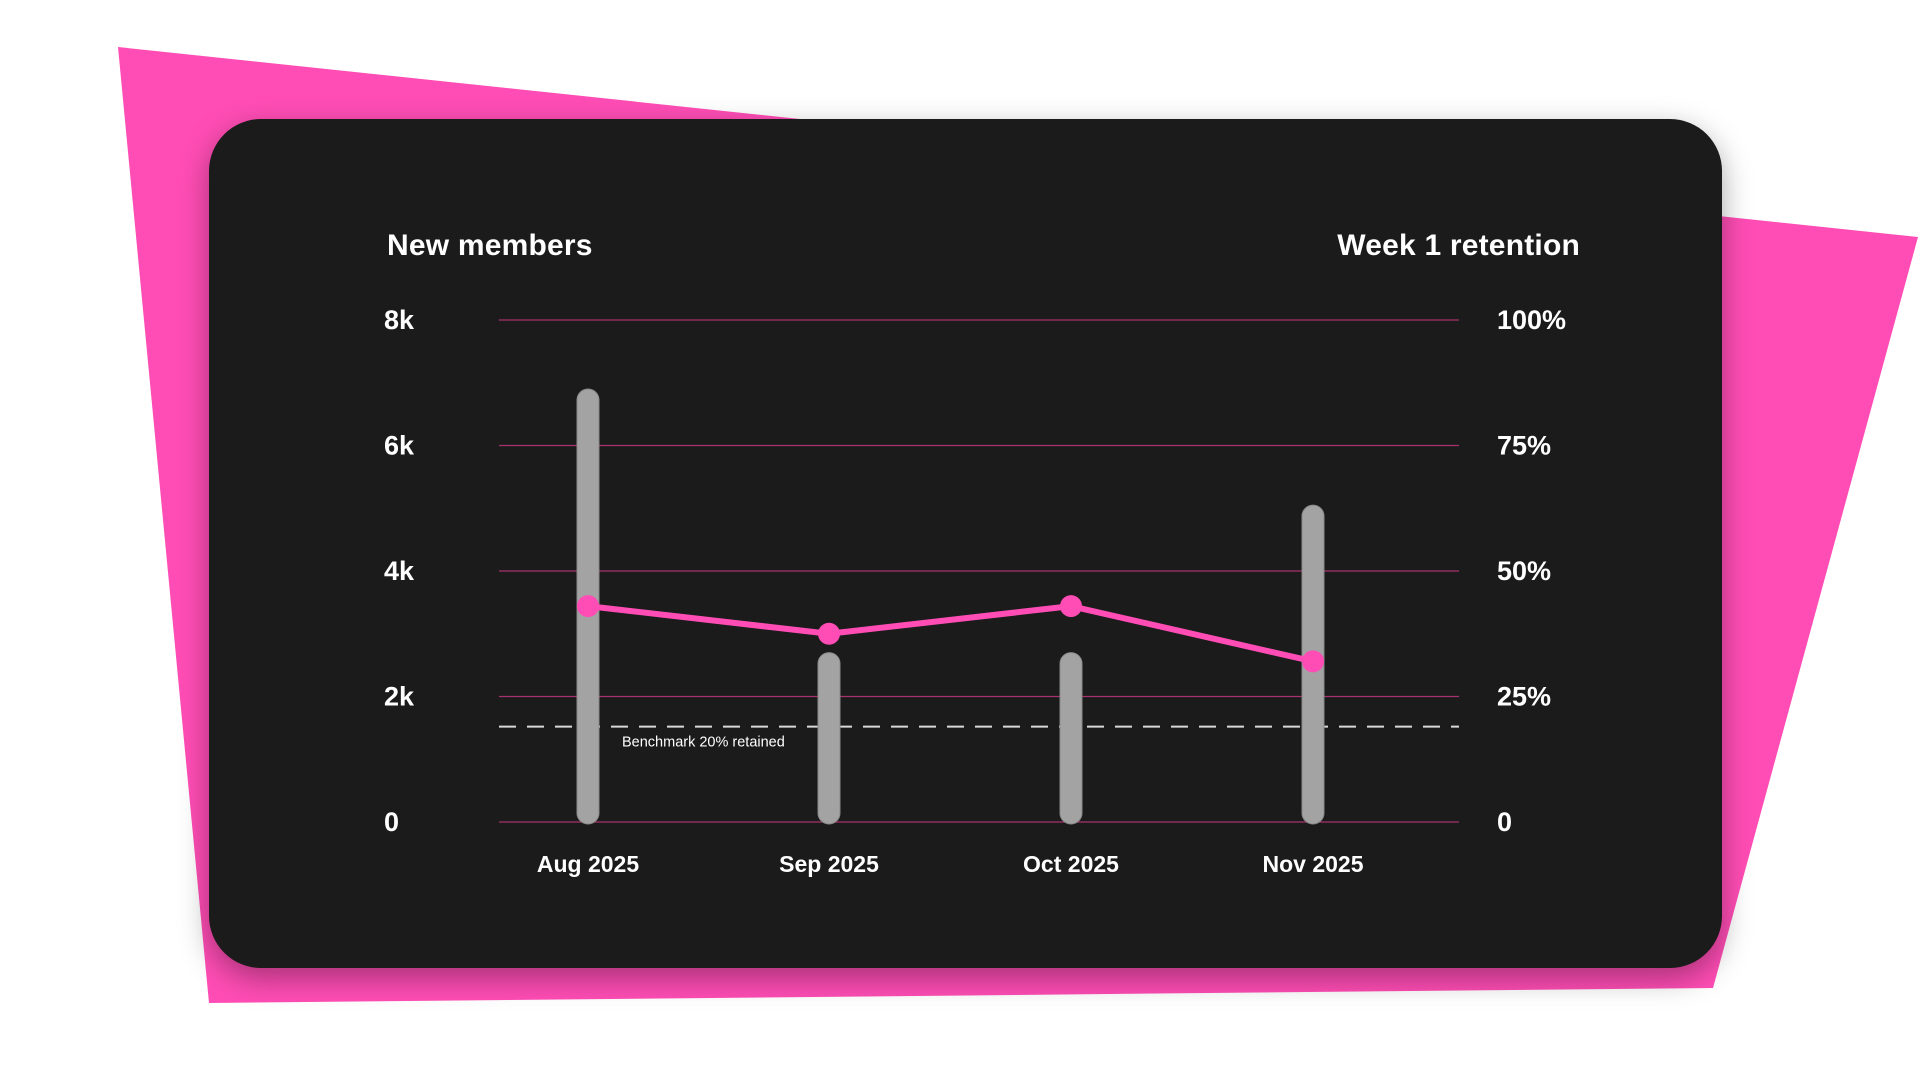  I want to click on retention-line-path, so click(950, 634).